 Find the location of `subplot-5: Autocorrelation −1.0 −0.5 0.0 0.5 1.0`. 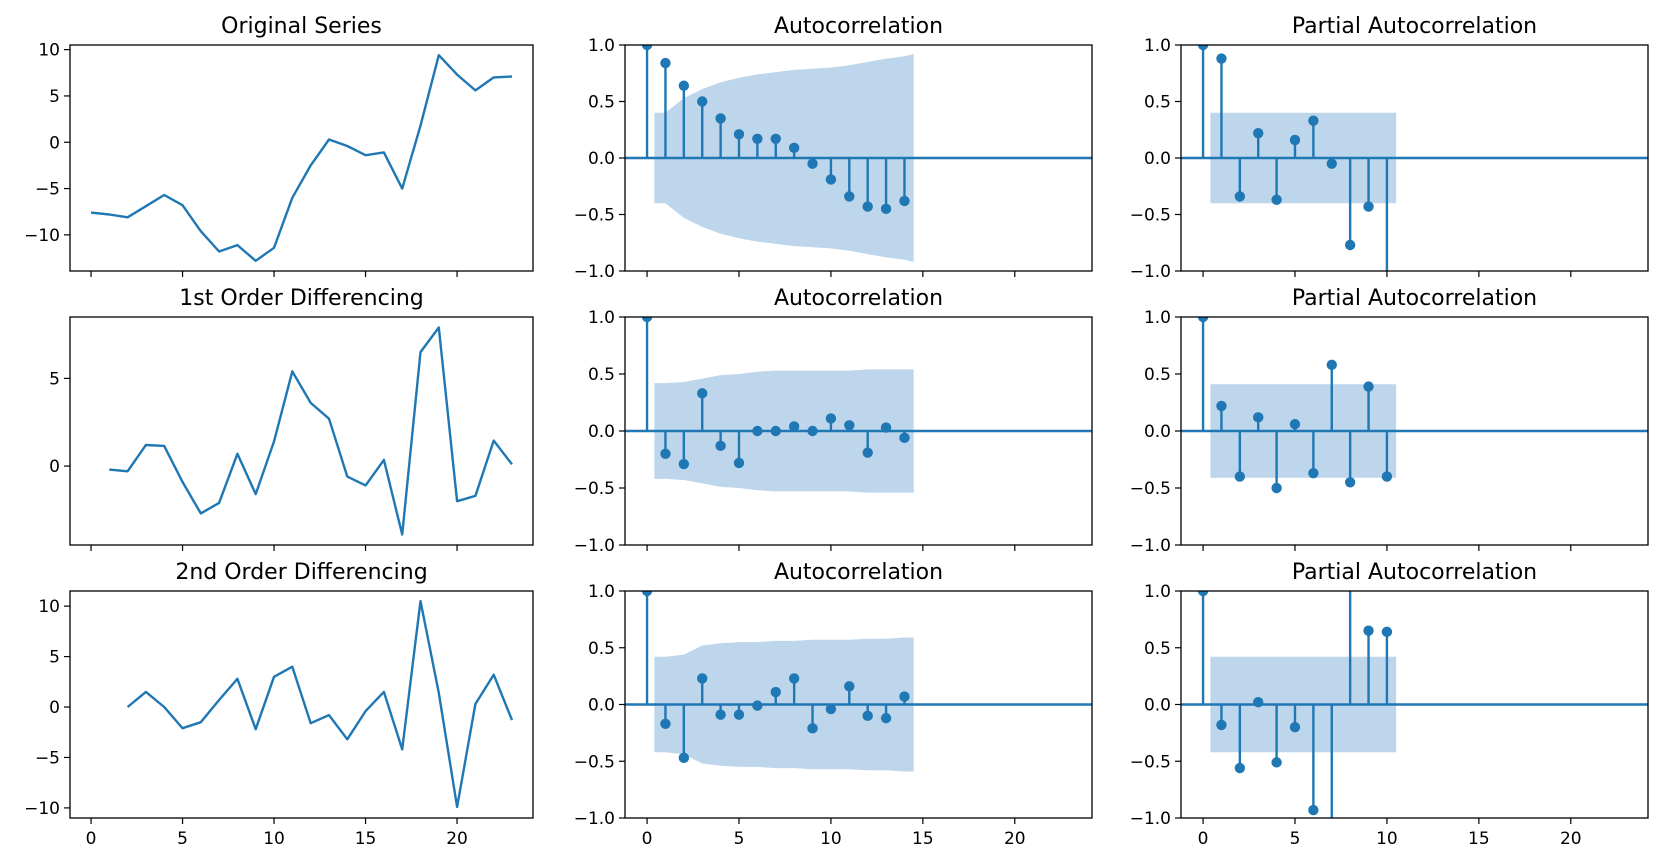

subplot-5: Autocorrelation −1.0 −0.5 0.0 0.5 1.0 is located at coordinates (833, 421).